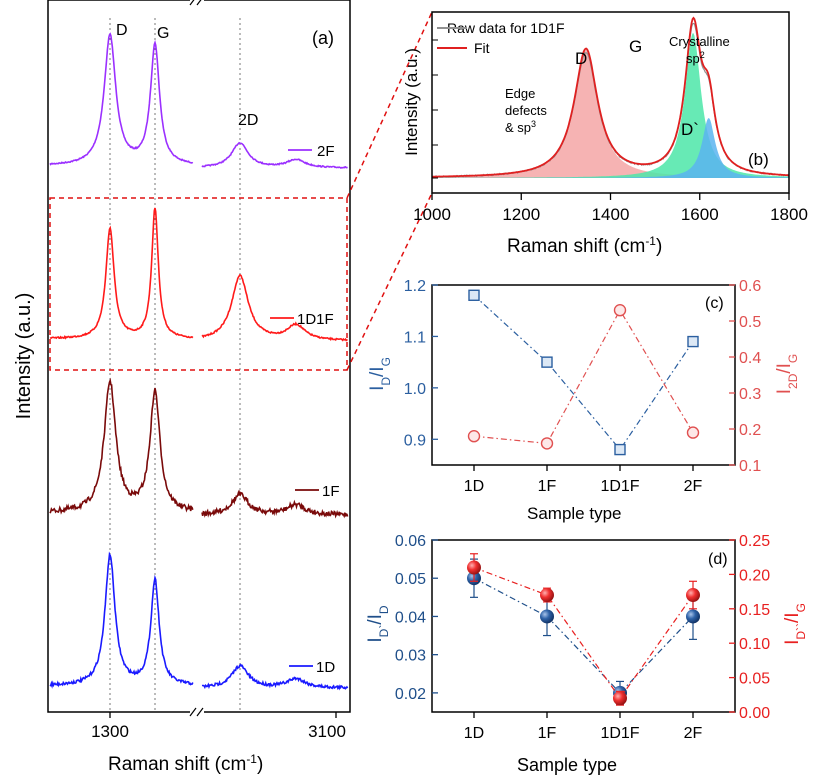 The width and height of the screenshot is (813, 776). What do you see at coordinates (410, 656) in the screenshot?
I see `panel-d-ltick-label-0.03: 0.03` at bounding box center [410, 656].